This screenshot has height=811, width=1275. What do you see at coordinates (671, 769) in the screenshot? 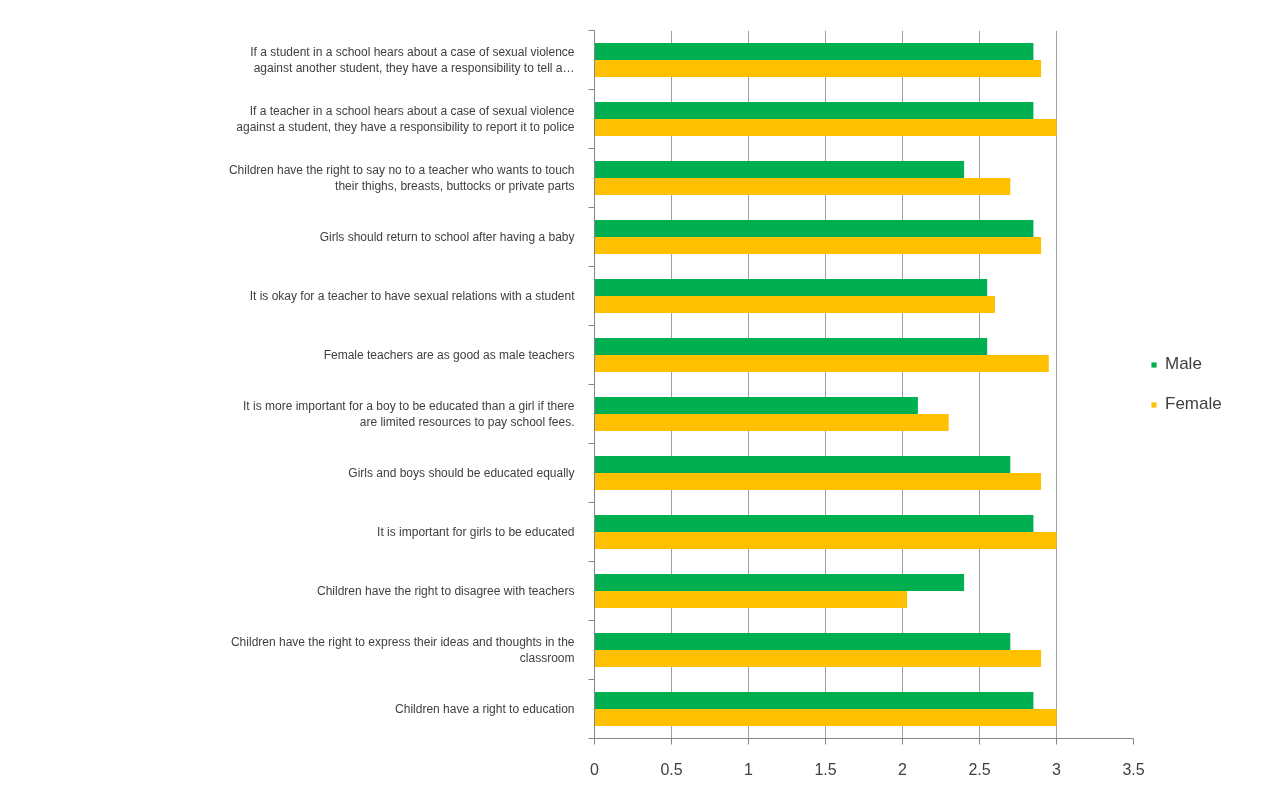
I see `x-tick-label: 0.5` at bounding box center [671, 769].